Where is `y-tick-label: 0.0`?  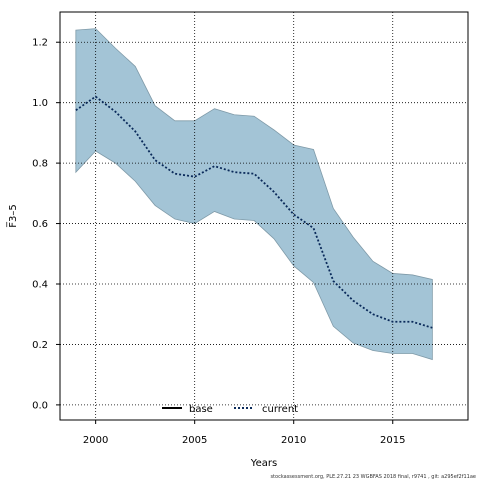 y-tick-label: 0.0 is located at coordinates (40, 405).